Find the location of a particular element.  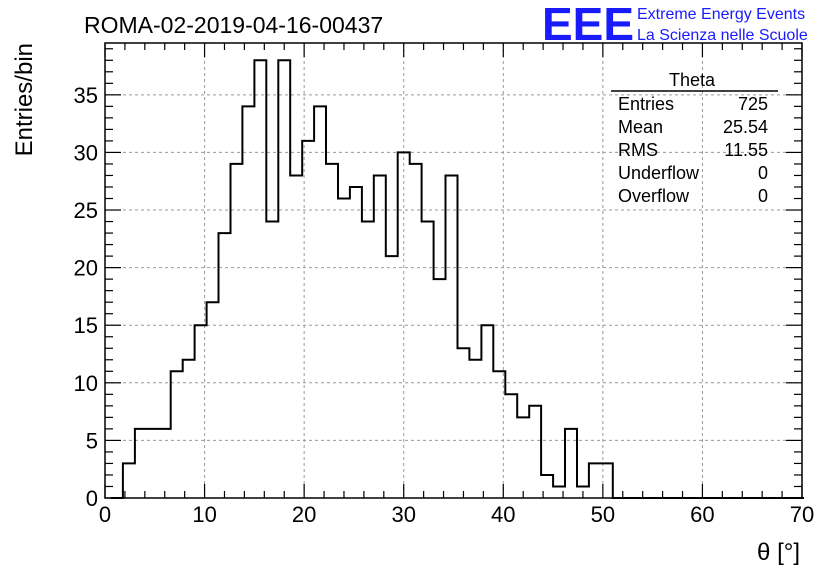

stats-value-underflow: 0 is located at coordinates (763, 173).